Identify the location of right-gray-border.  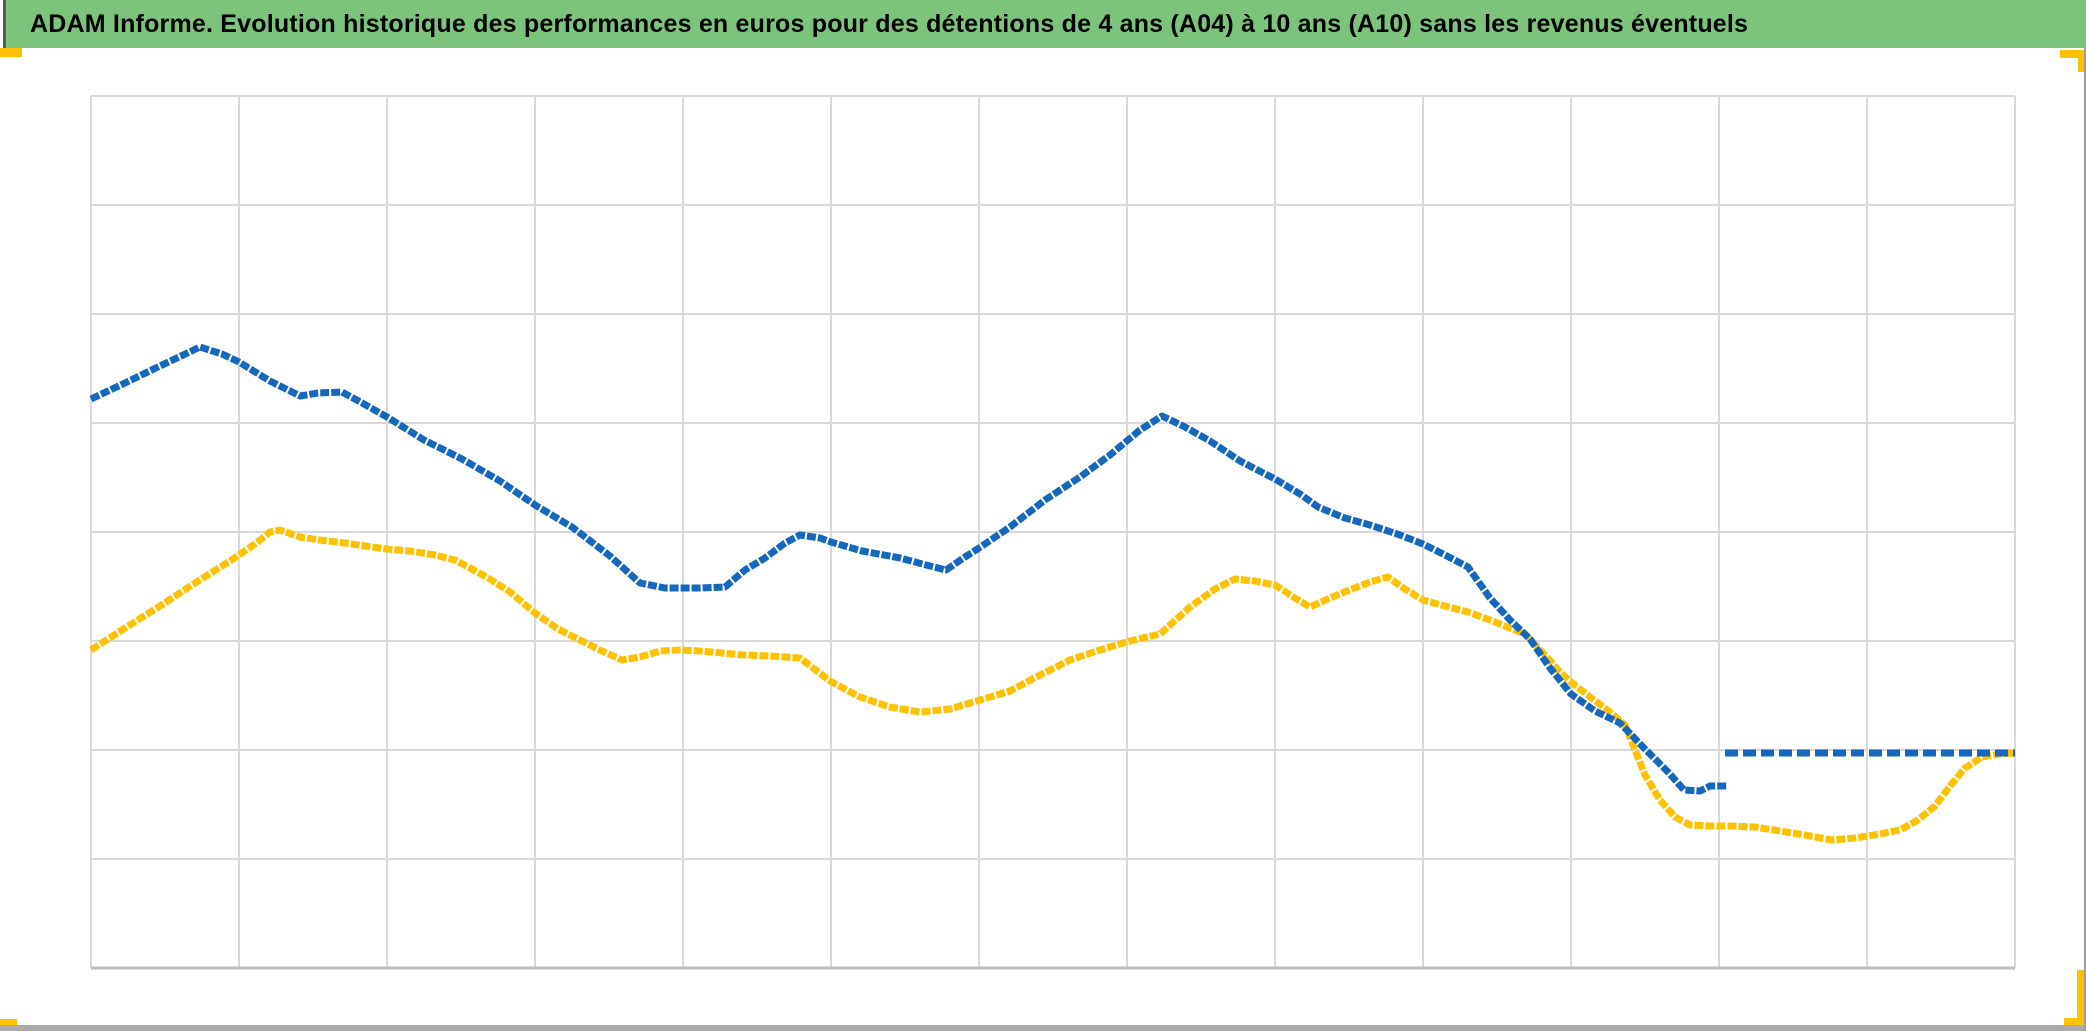
(2085, 539).